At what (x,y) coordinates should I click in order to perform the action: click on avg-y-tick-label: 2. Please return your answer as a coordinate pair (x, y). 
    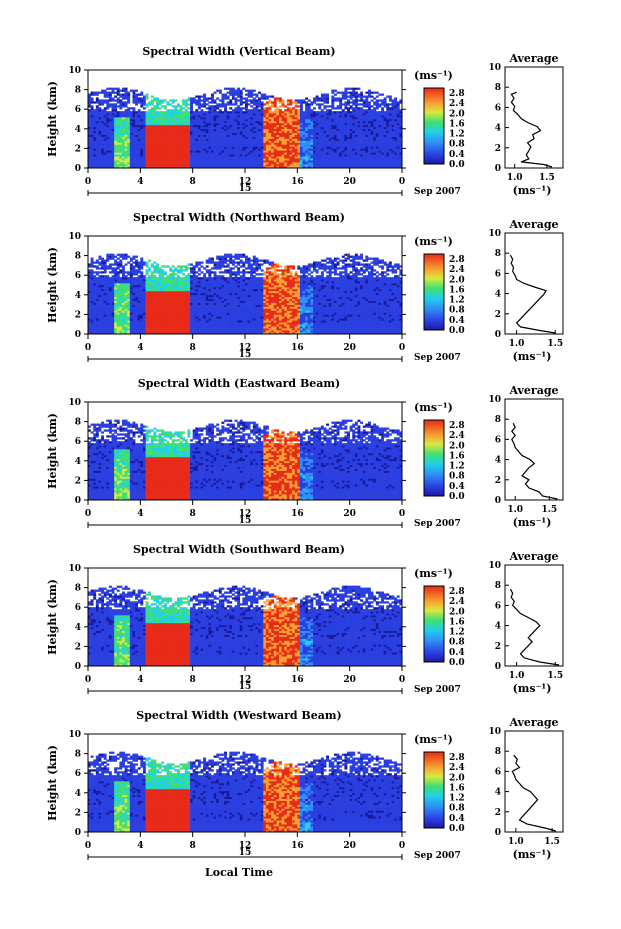
    Looking at the image, I should click on (498, 149).